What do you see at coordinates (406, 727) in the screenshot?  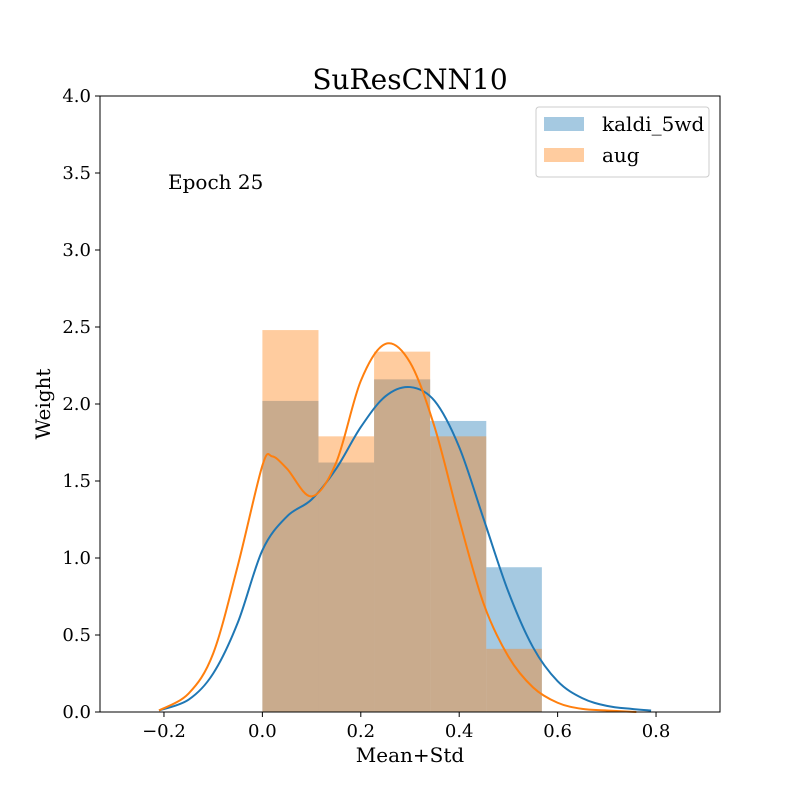 I see `x-axis-ticks: −0.2 0.0 0.2 0.4 0.6 0.8` at bounding box center [406, 727].